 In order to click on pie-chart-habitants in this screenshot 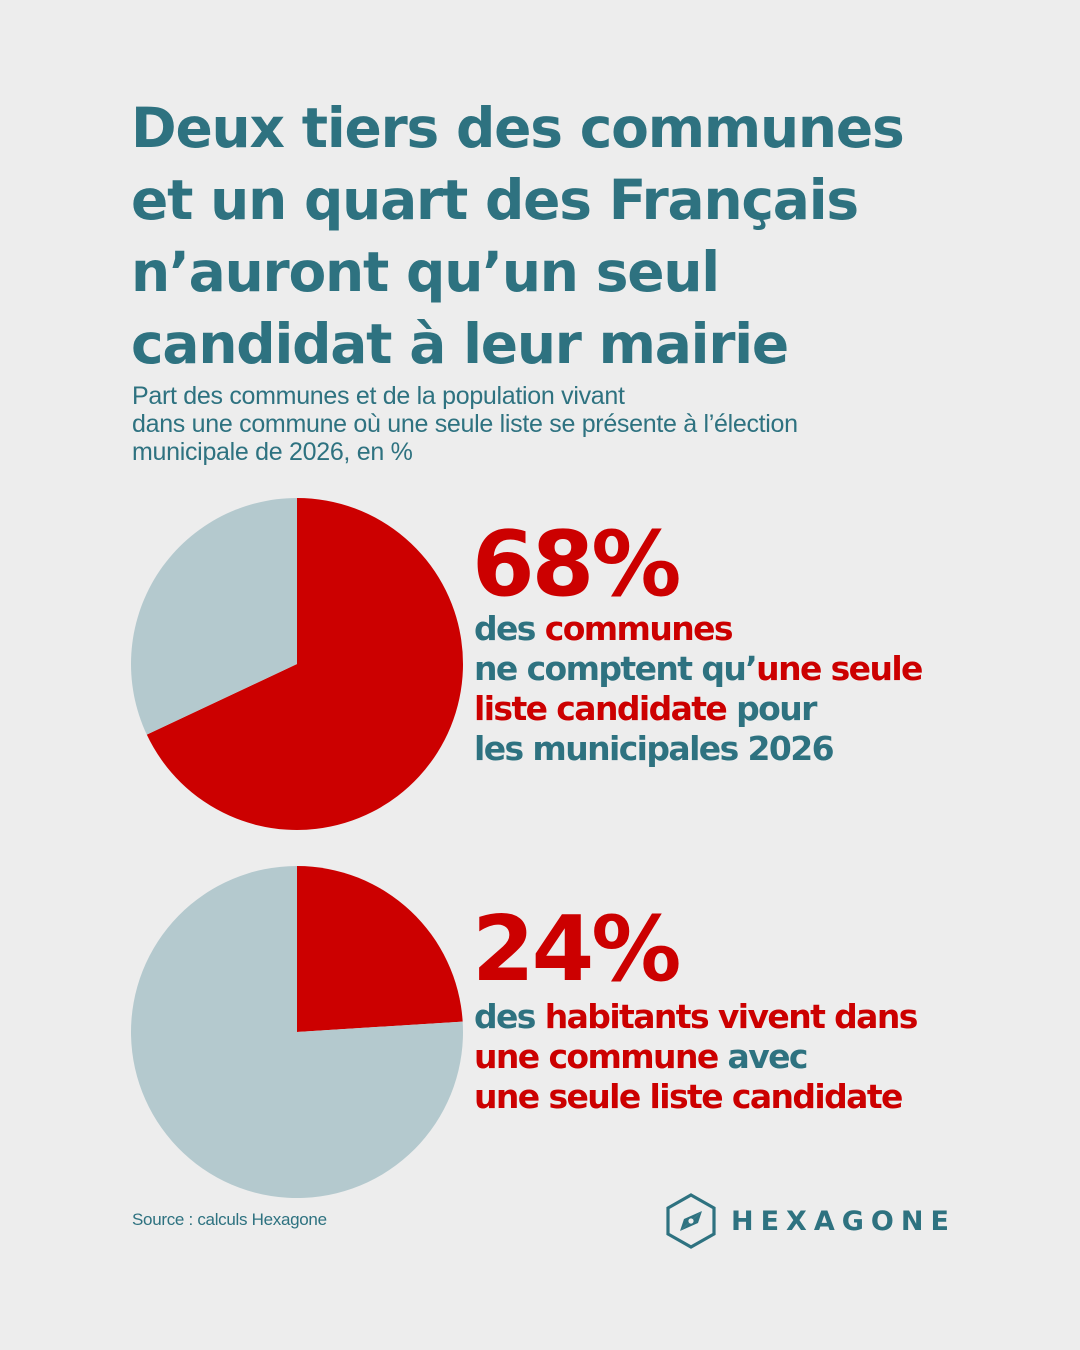, I will do `click(297, 1032)`.